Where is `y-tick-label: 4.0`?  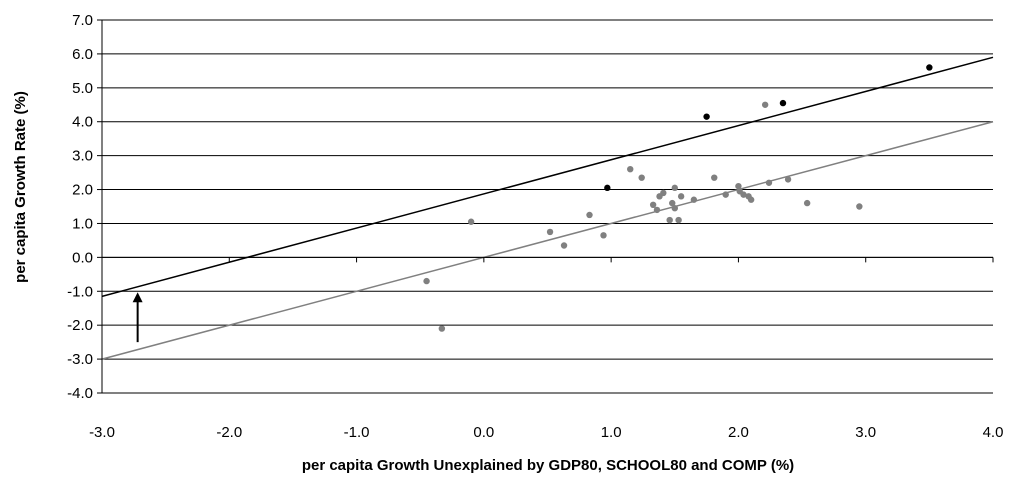
y-tick-label: 4.0 is located at coordinates (82, 122).